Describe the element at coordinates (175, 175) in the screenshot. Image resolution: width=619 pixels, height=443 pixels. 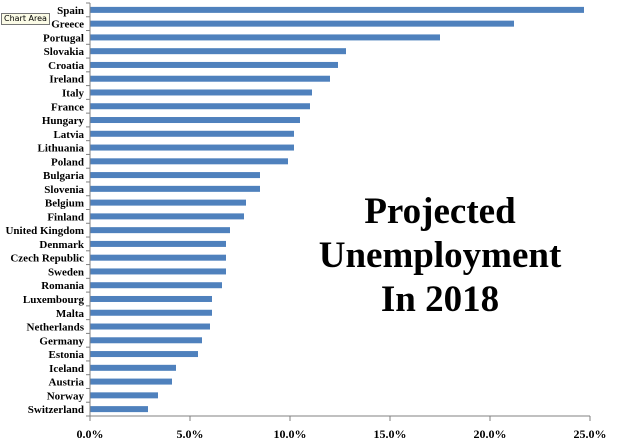
I see `bar-bulgaria` at that location.